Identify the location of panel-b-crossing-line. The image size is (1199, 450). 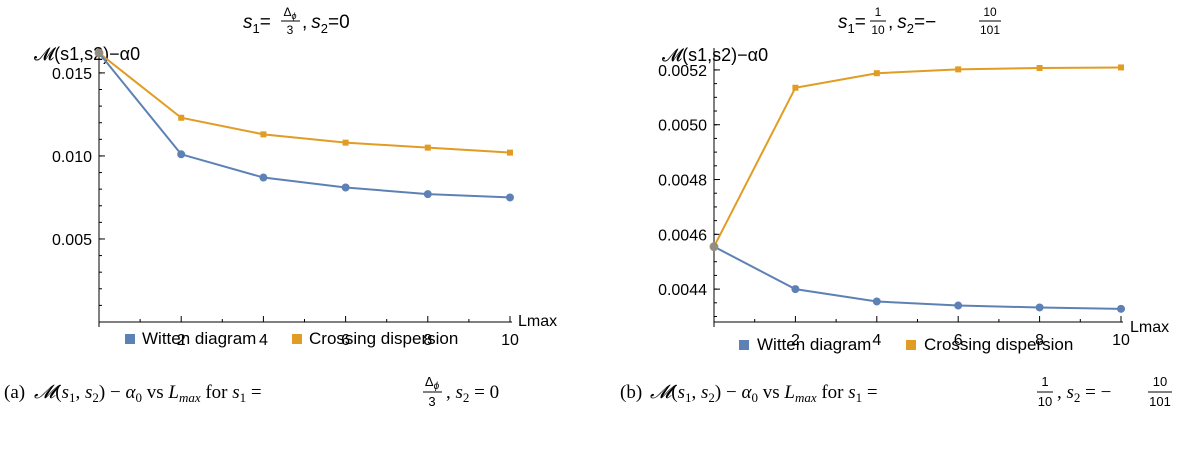
(917, 157).